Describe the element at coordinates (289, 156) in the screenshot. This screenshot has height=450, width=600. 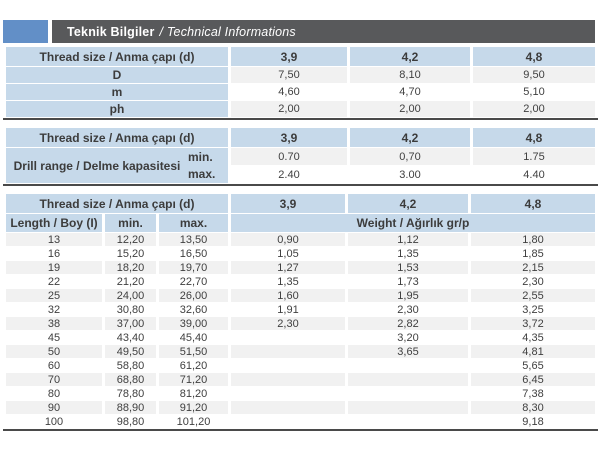
I see `drill-min-3-9: 0.70` at that location.